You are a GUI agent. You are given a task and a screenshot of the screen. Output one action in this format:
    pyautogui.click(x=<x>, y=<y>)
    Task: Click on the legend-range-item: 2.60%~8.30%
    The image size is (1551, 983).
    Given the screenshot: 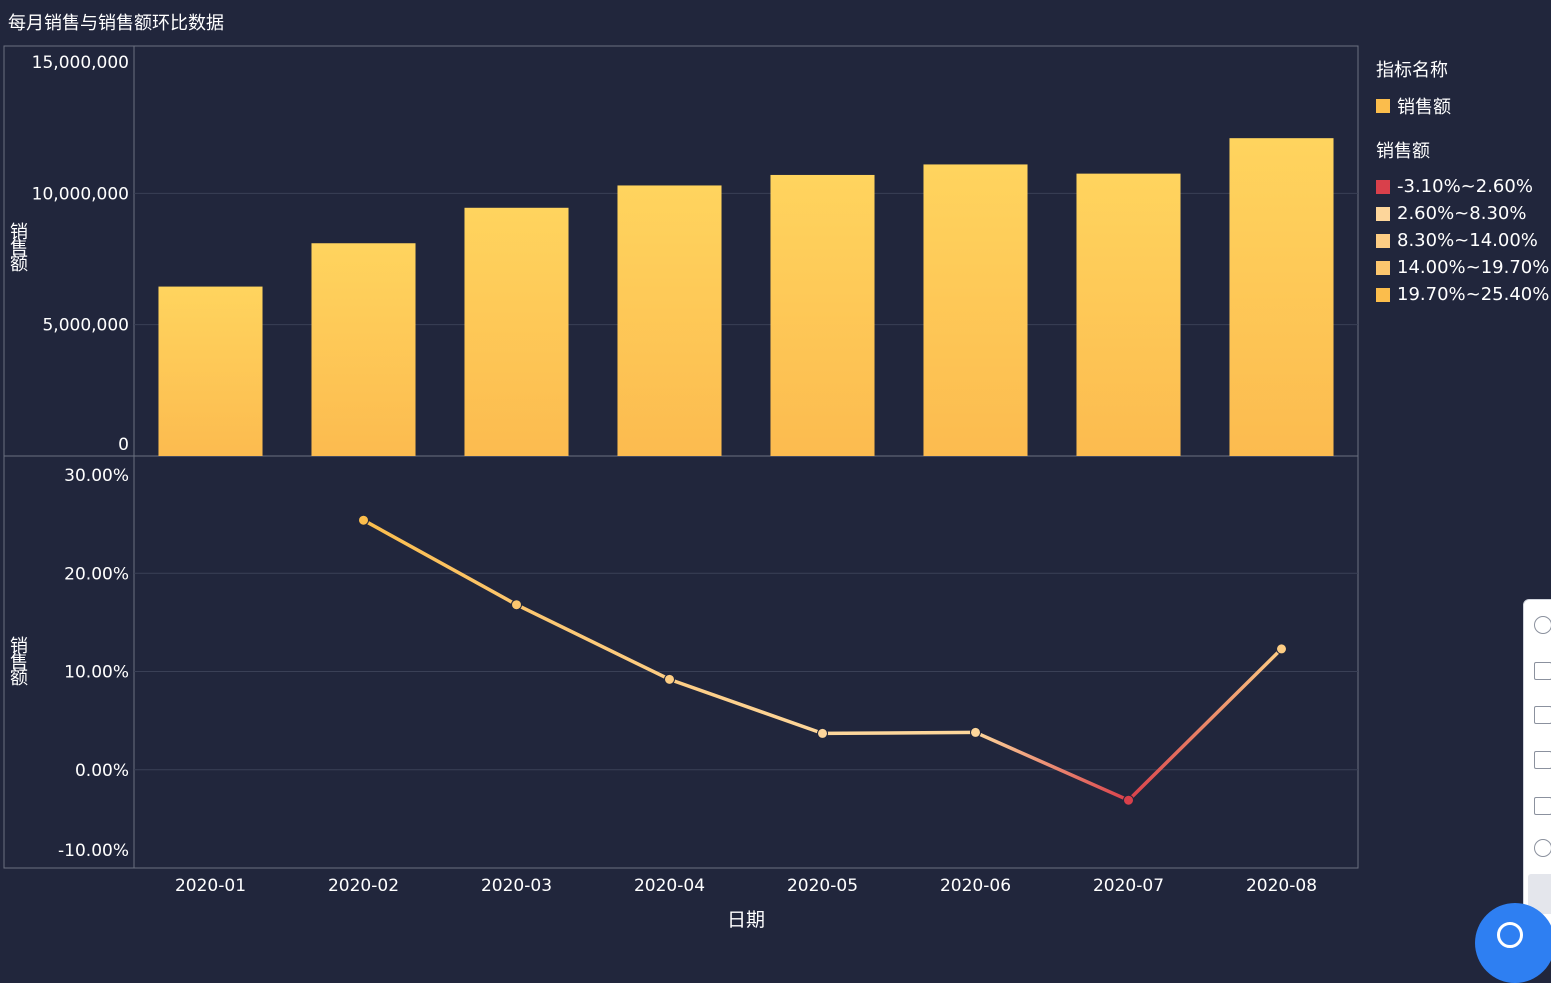 What is the action you would take?
    pyautogui.click(x=1461, y=213)
    